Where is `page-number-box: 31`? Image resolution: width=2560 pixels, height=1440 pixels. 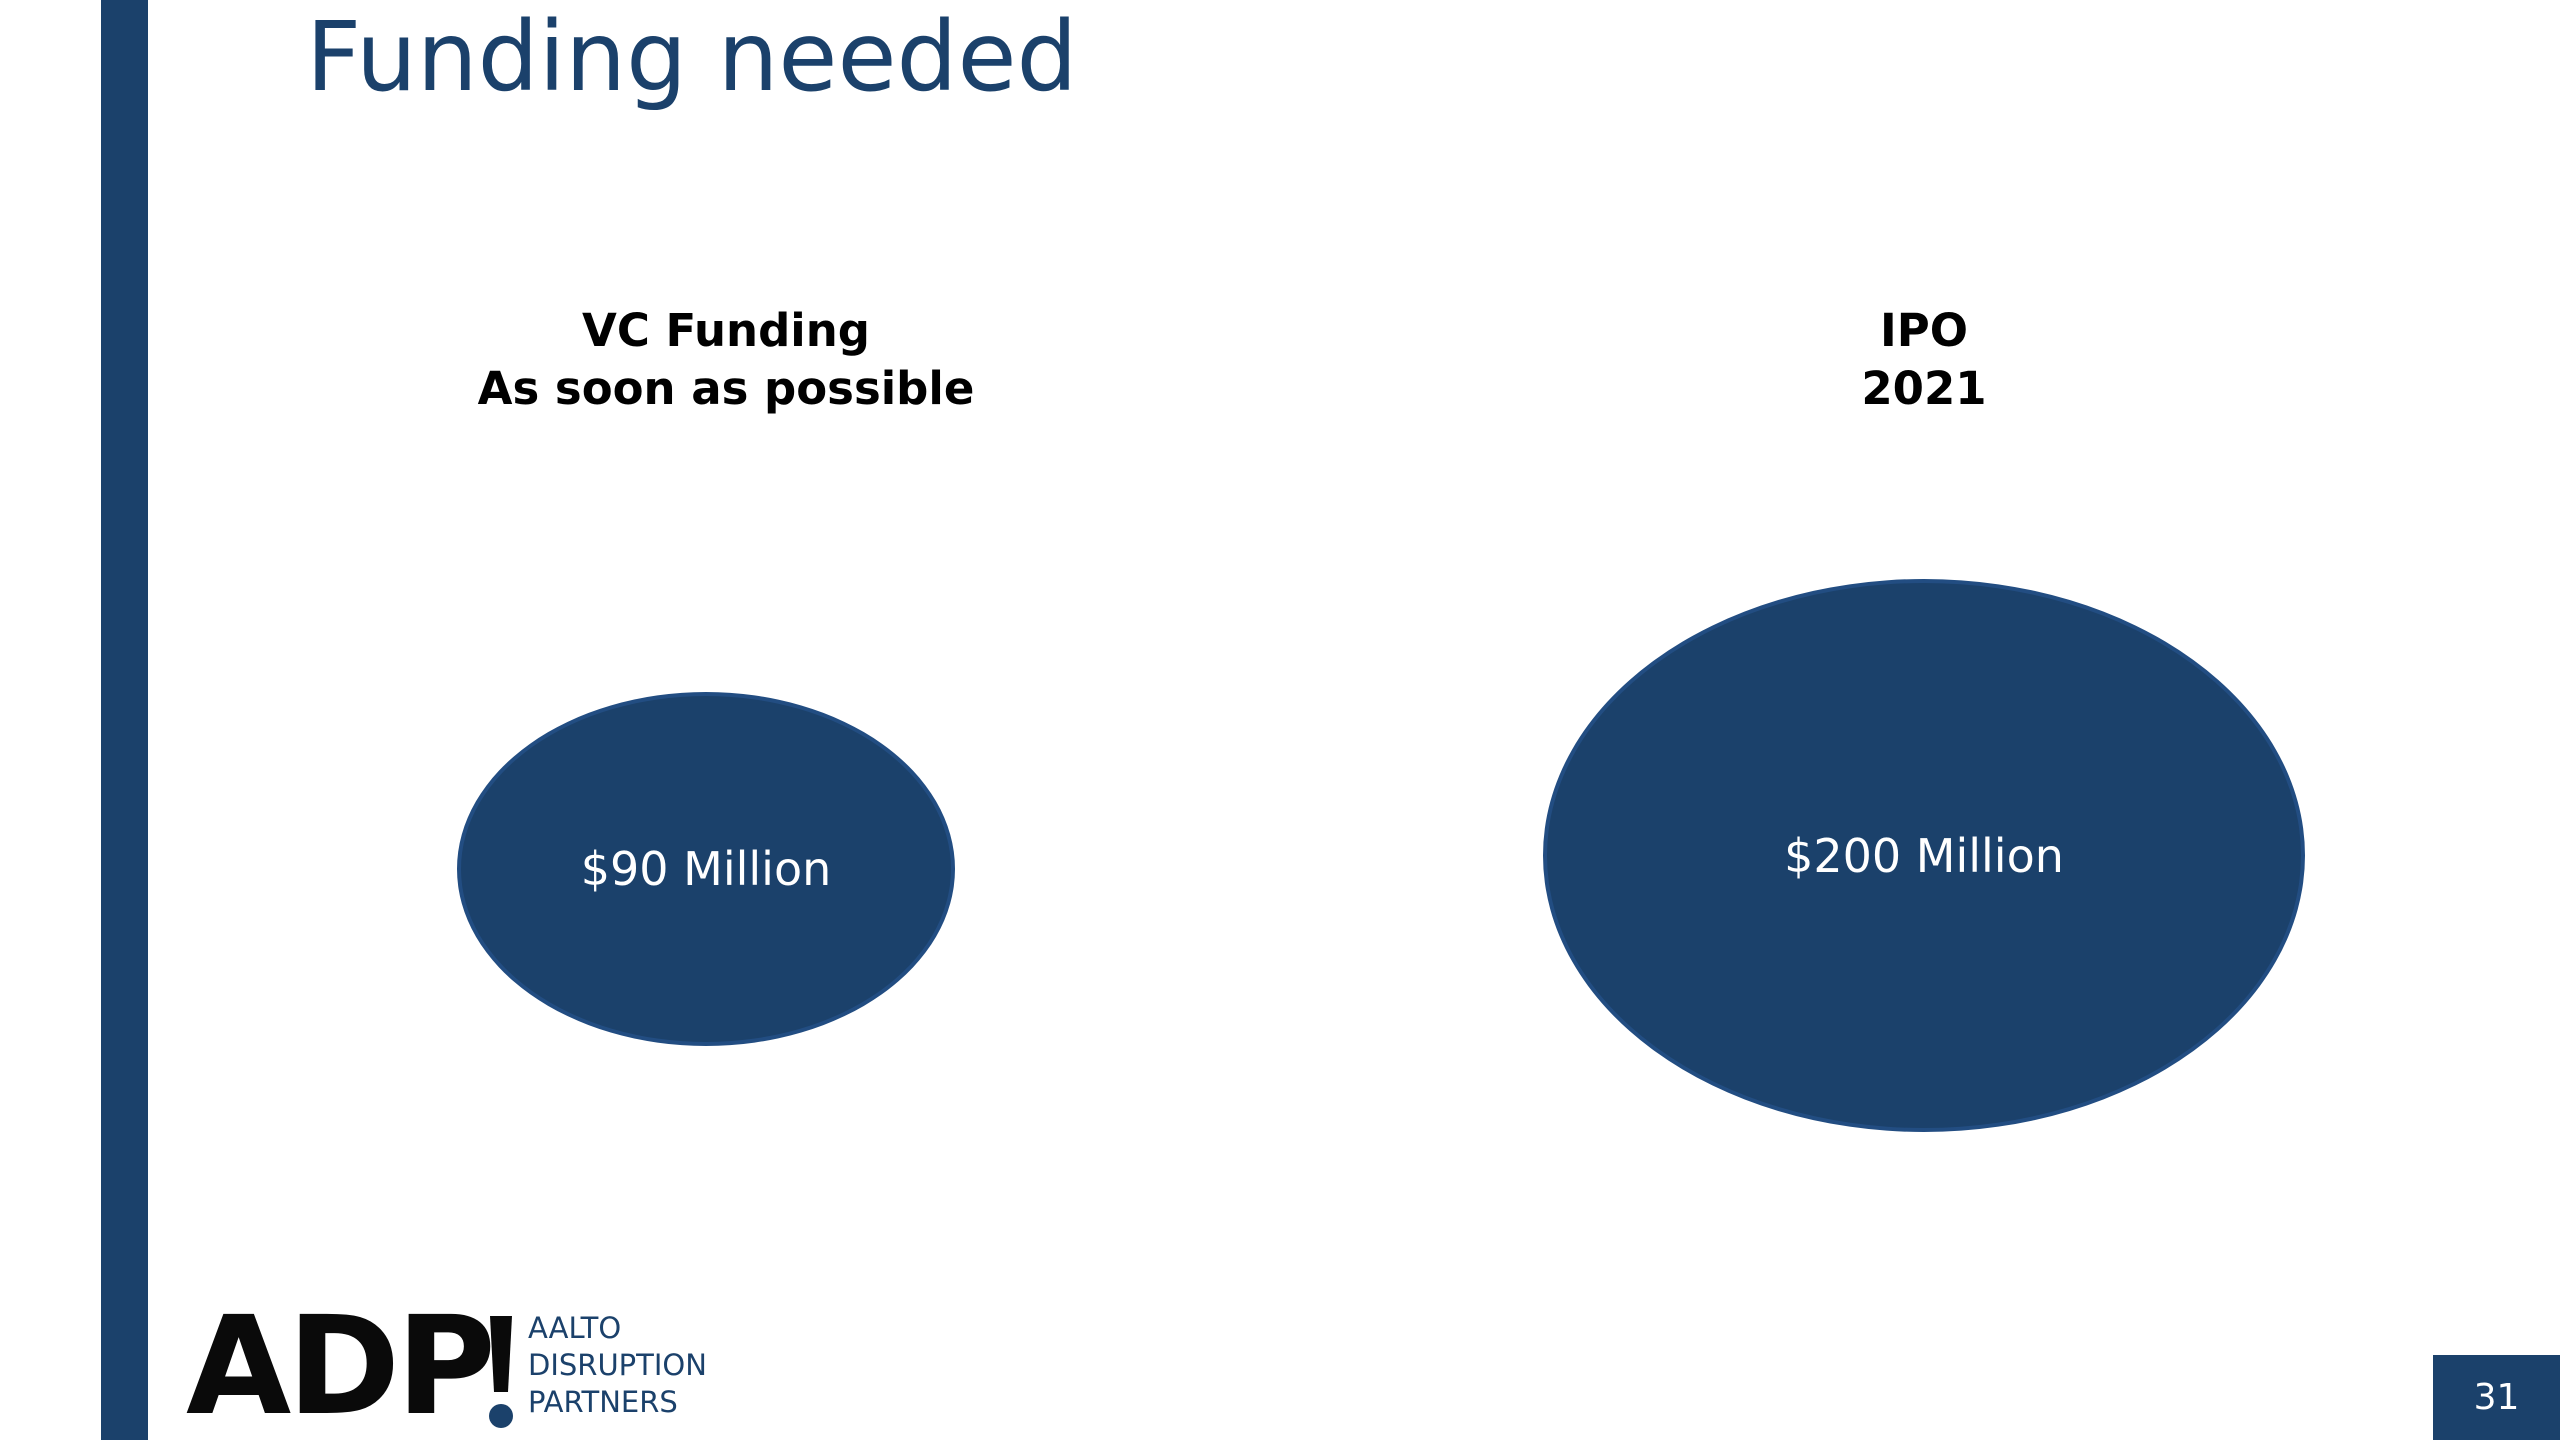
page-number-box: 31 is located at coordinates (2496, 1397).